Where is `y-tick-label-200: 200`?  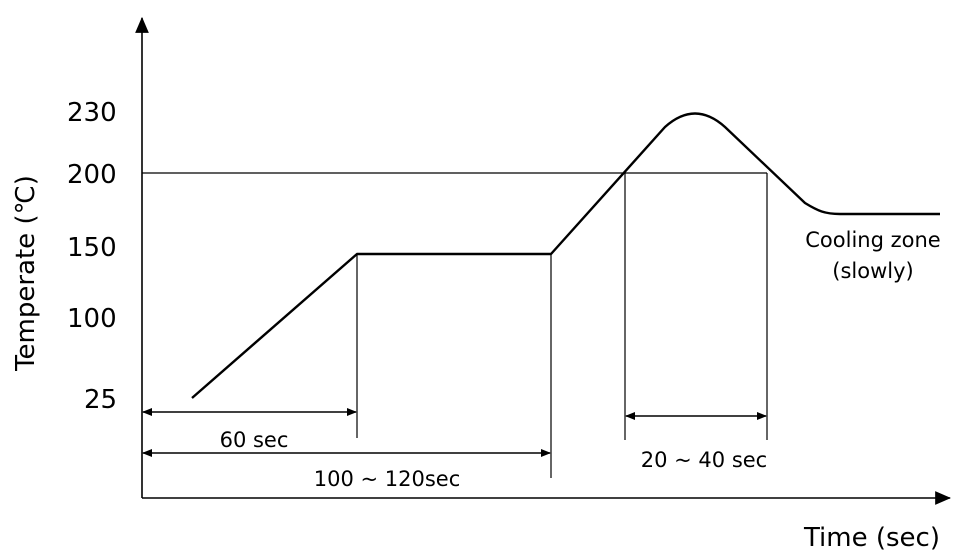
y-tick-label-200: 200 is located at coordinates (92, 175).